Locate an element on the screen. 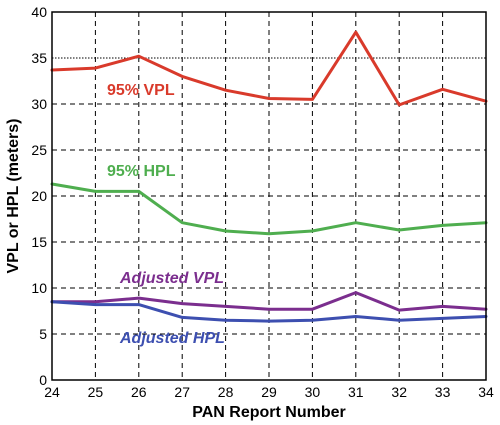 The width and height of the screenshot is (500, 425). series-labels: 95% VPL 95% HPL Adjusted VPL Adjusted HPL is located at coordinates (166, 214).